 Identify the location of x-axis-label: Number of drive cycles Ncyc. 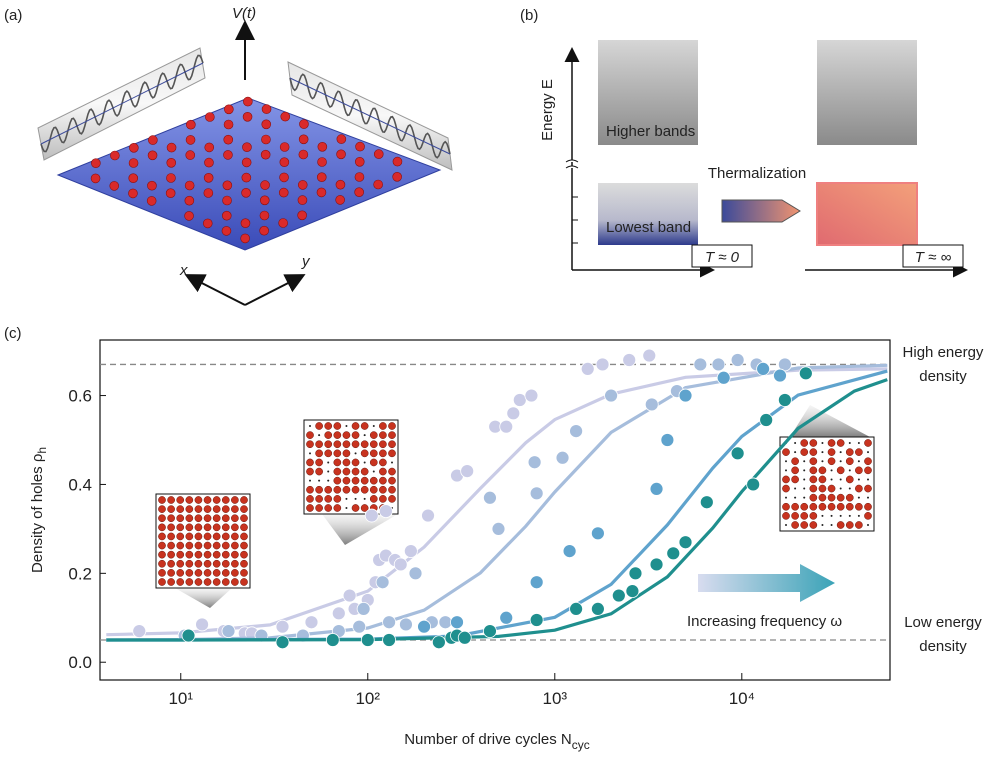
(497, 741).